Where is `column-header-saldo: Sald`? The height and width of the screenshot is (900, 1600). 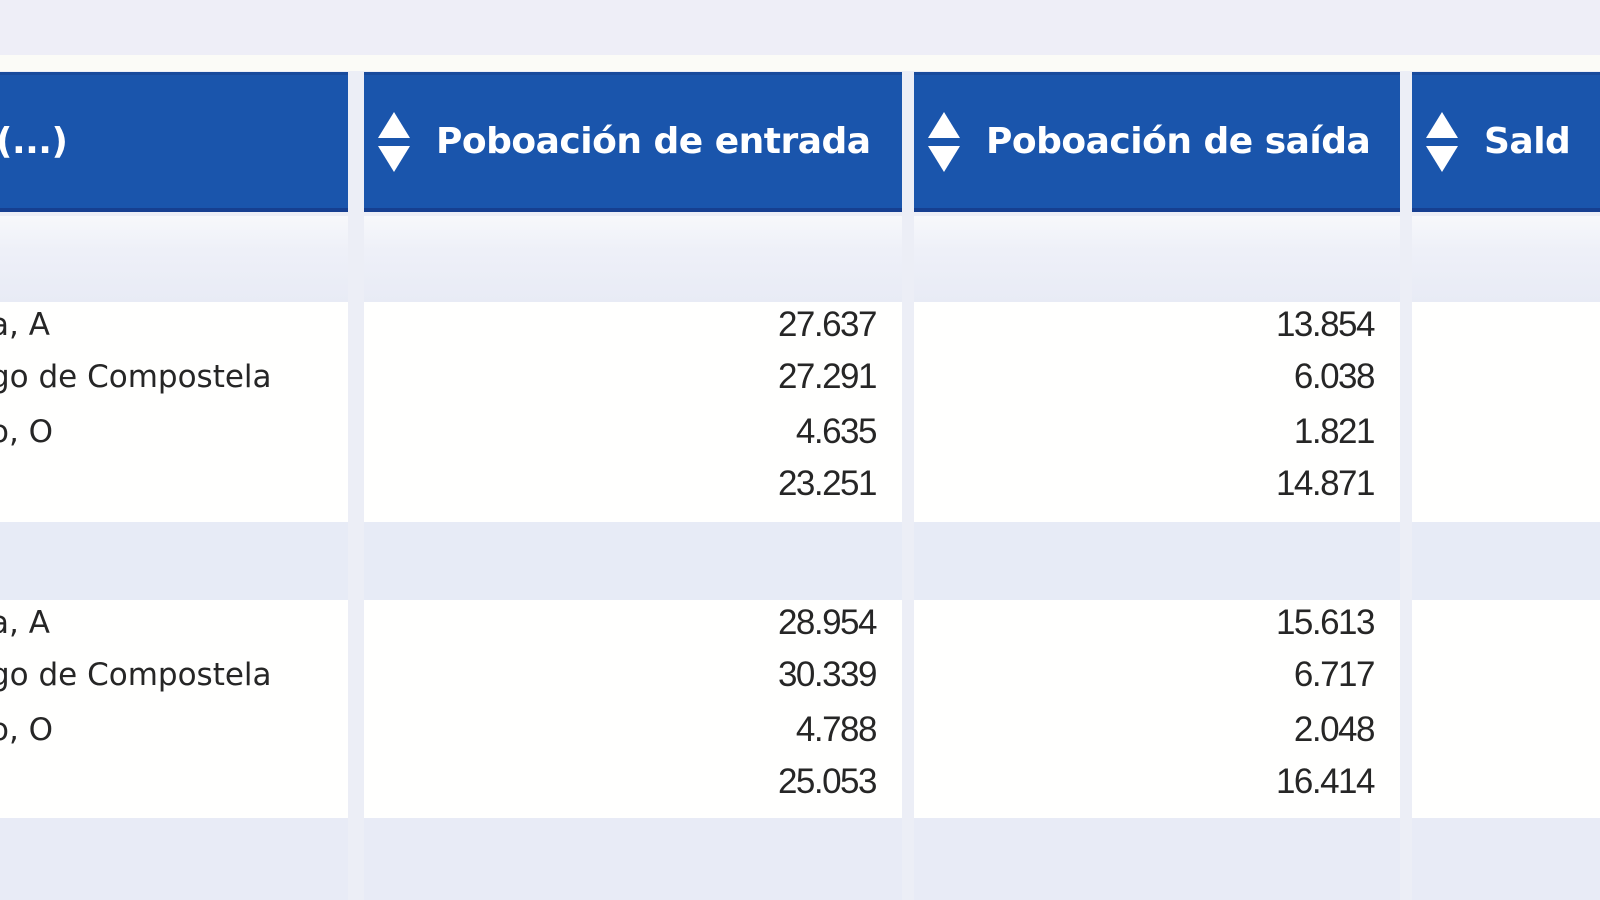
column-header-saldo: Sald is located at coordinates (1506, 142).